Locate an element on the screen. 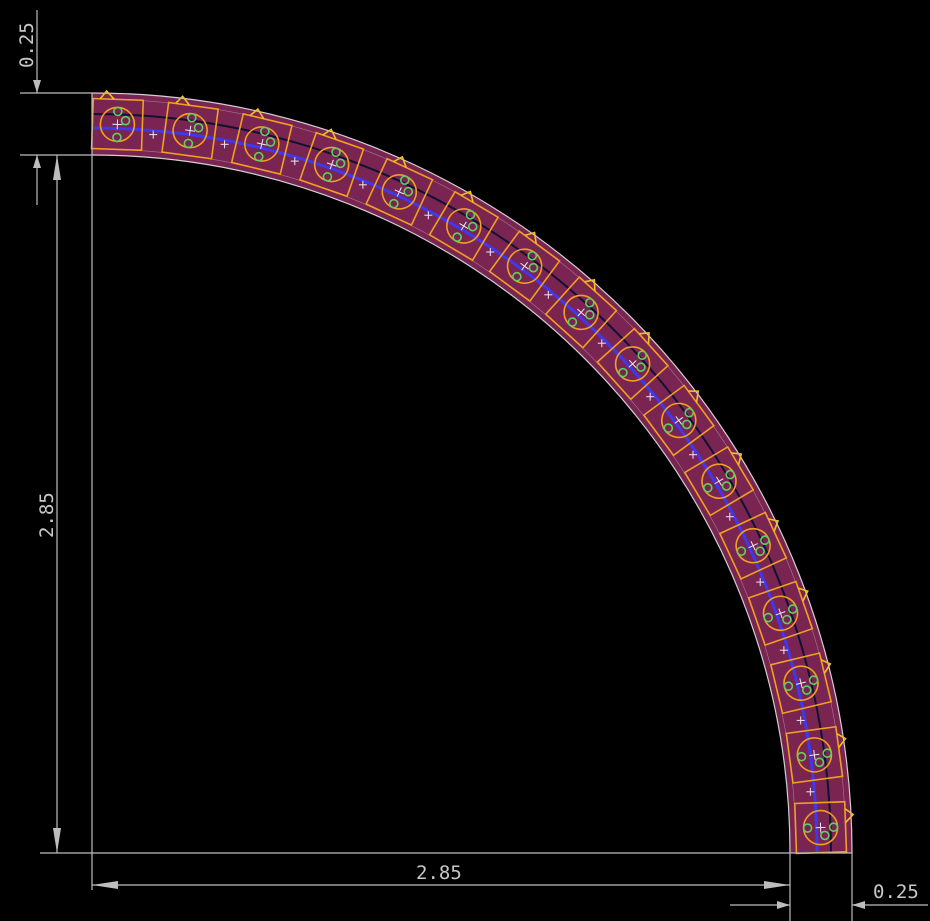 This screenshot has width=930, height=921. dimension-right-width: 0.25 is located at coordinates (829, 887).